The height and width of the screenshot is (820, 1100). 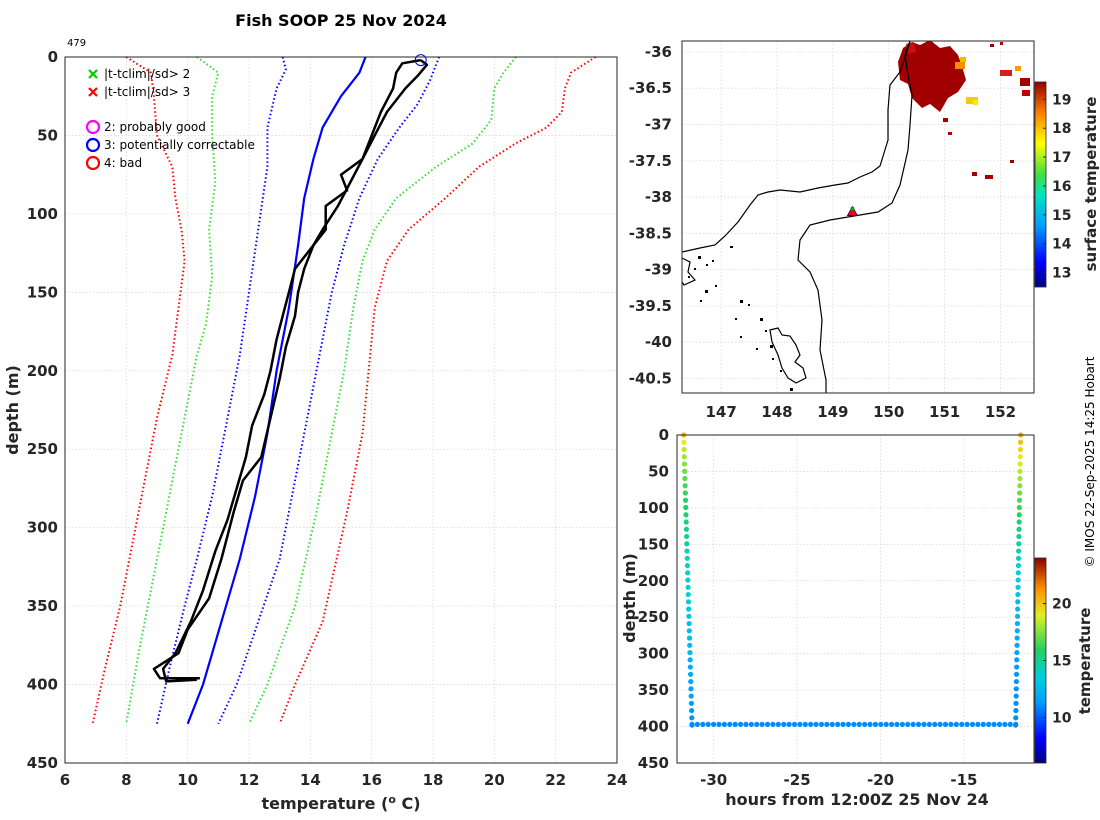 I want to click on temperature-colorbar-tick-label: 20, so click(x=1062, y=605).